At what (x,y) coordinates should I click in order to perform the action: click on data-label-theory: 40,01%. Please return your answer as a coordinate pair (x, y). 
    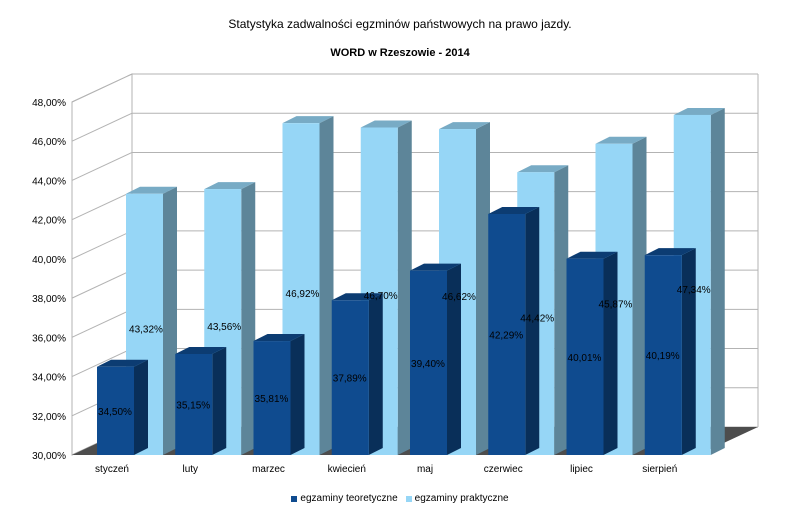
    Looking at the image, I should click on (585, 358).